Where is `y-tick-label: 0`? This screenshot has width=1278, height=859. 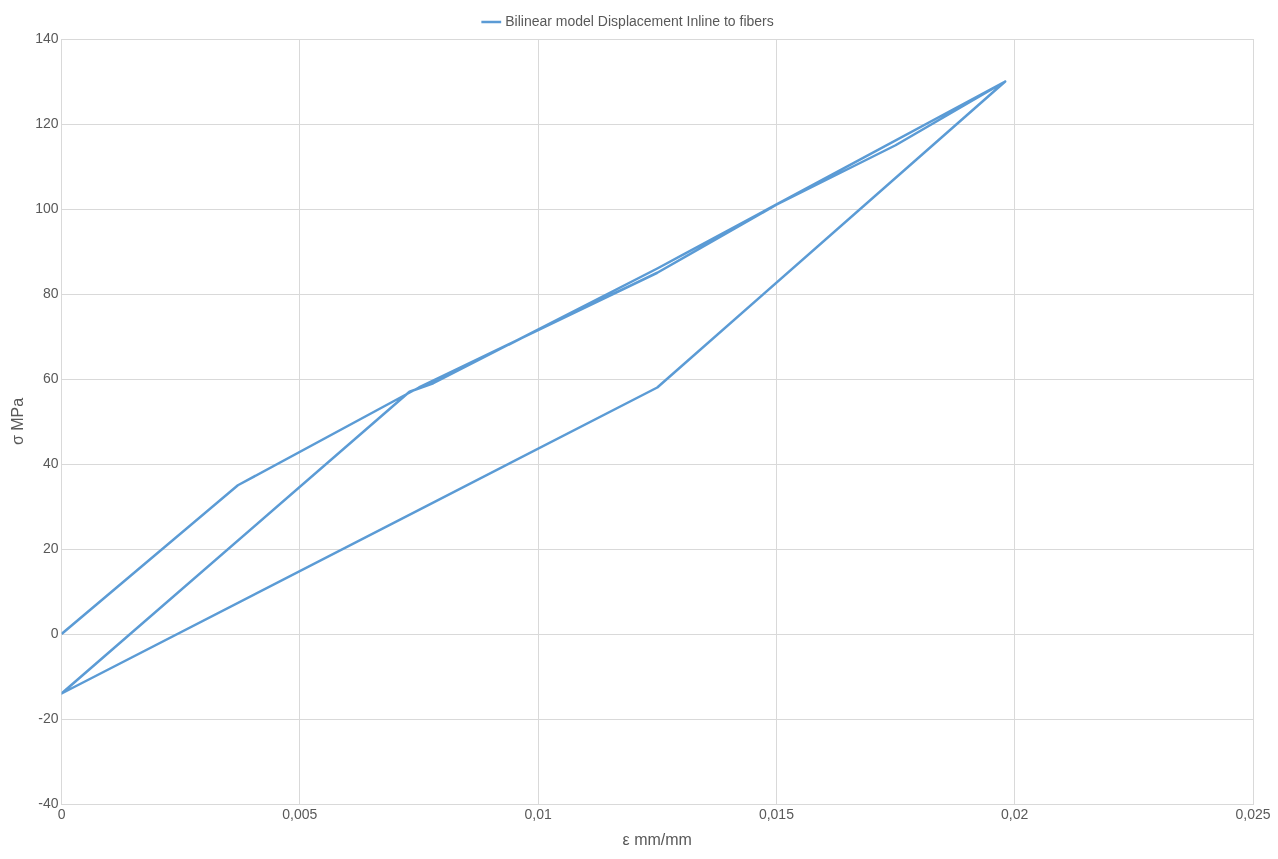 y-tick-label: 0 is located at coordinates (54, 632).